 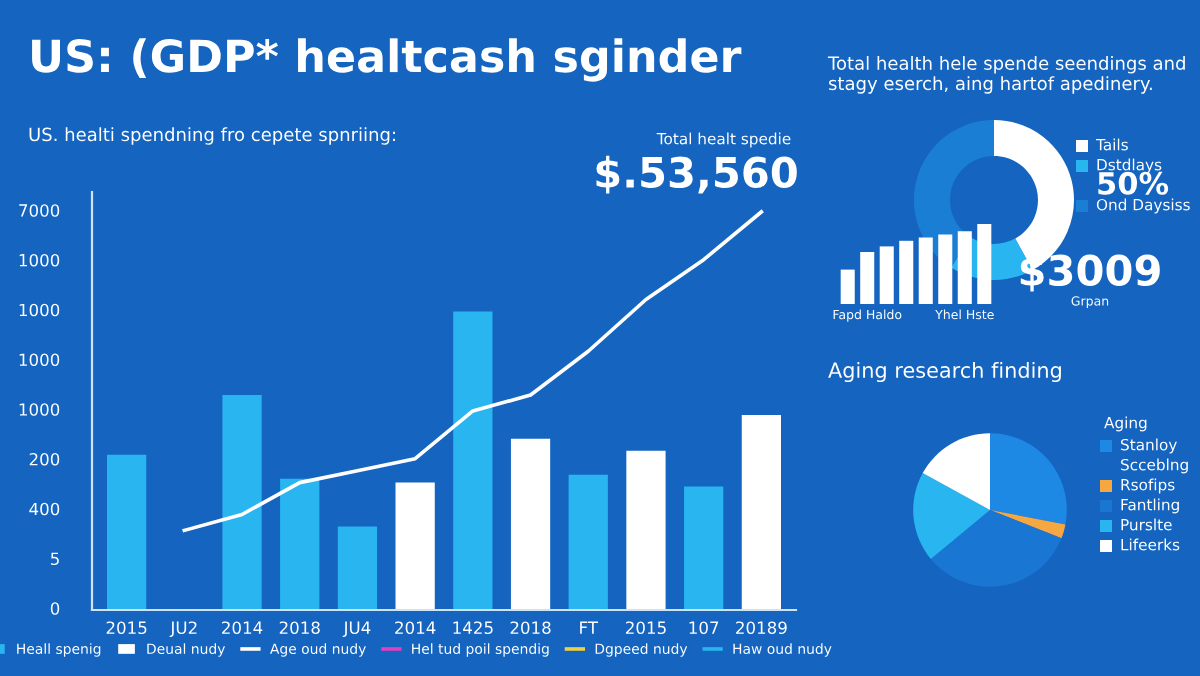 What do you see at coordinates (704, 628) in the screenshot?
I see `x-tick-label: 107` at bounding box center [704, 628].